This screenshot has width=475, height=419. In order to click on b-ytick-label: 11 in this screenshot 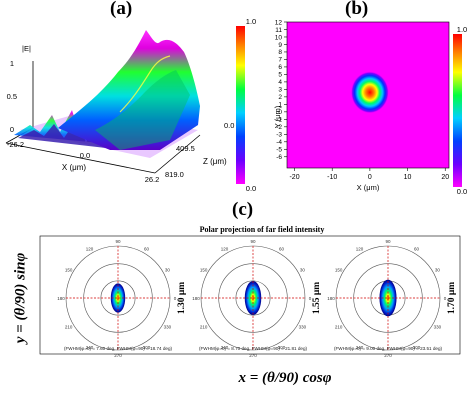, I will do `click(278, 30)`.